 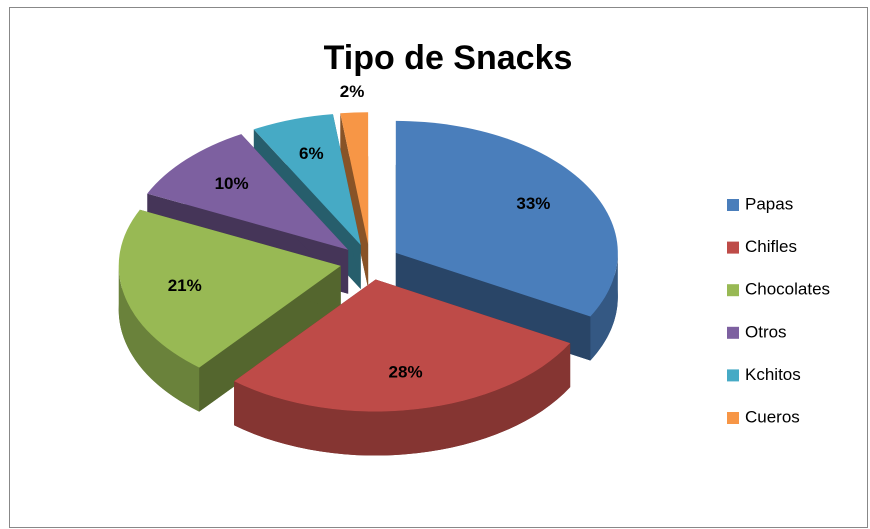 What do you see at coordinates (766, 331) in the screenshot?
I see `legend-label: Otros` at bounding box center [766, 331].